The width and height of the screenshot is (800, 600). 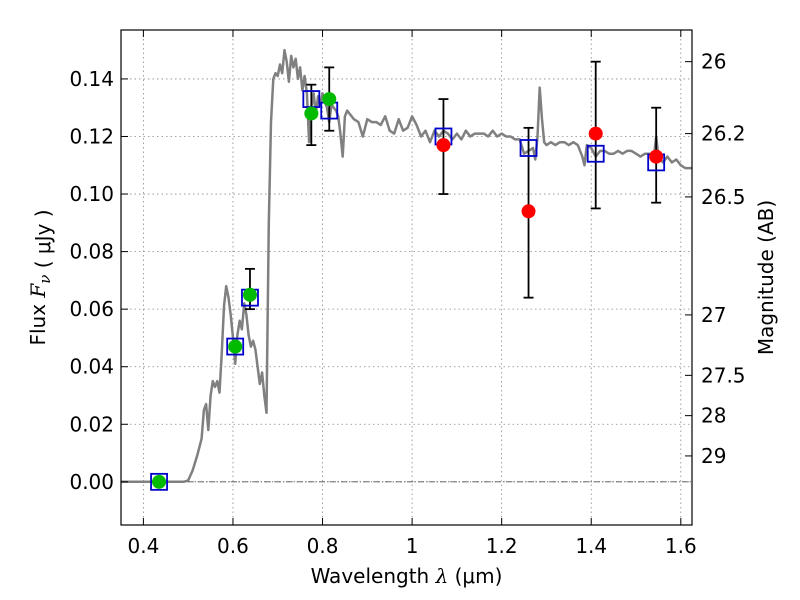 I want to click on y2-tick-label: 28, so click(x=713, y=416).